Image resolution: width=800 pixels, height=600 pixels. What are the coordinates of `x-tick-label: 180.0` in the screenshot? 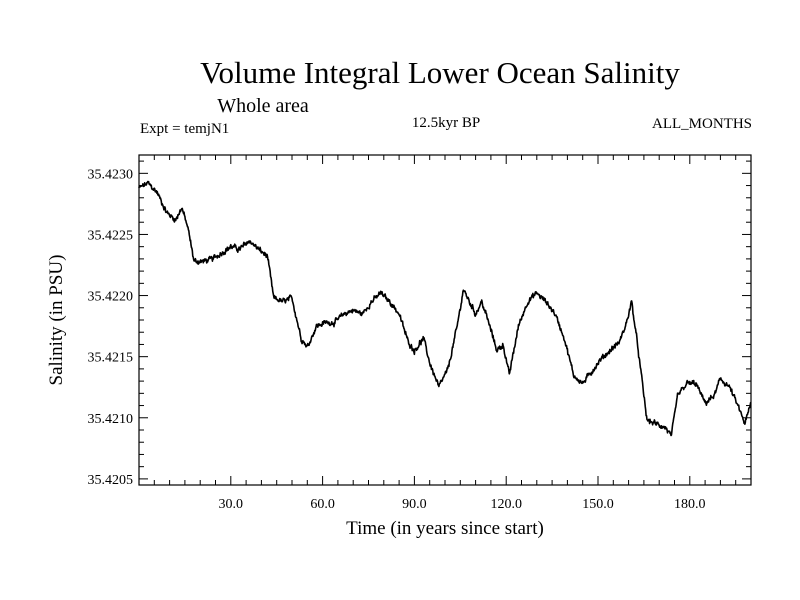 It's located at (690, 504).